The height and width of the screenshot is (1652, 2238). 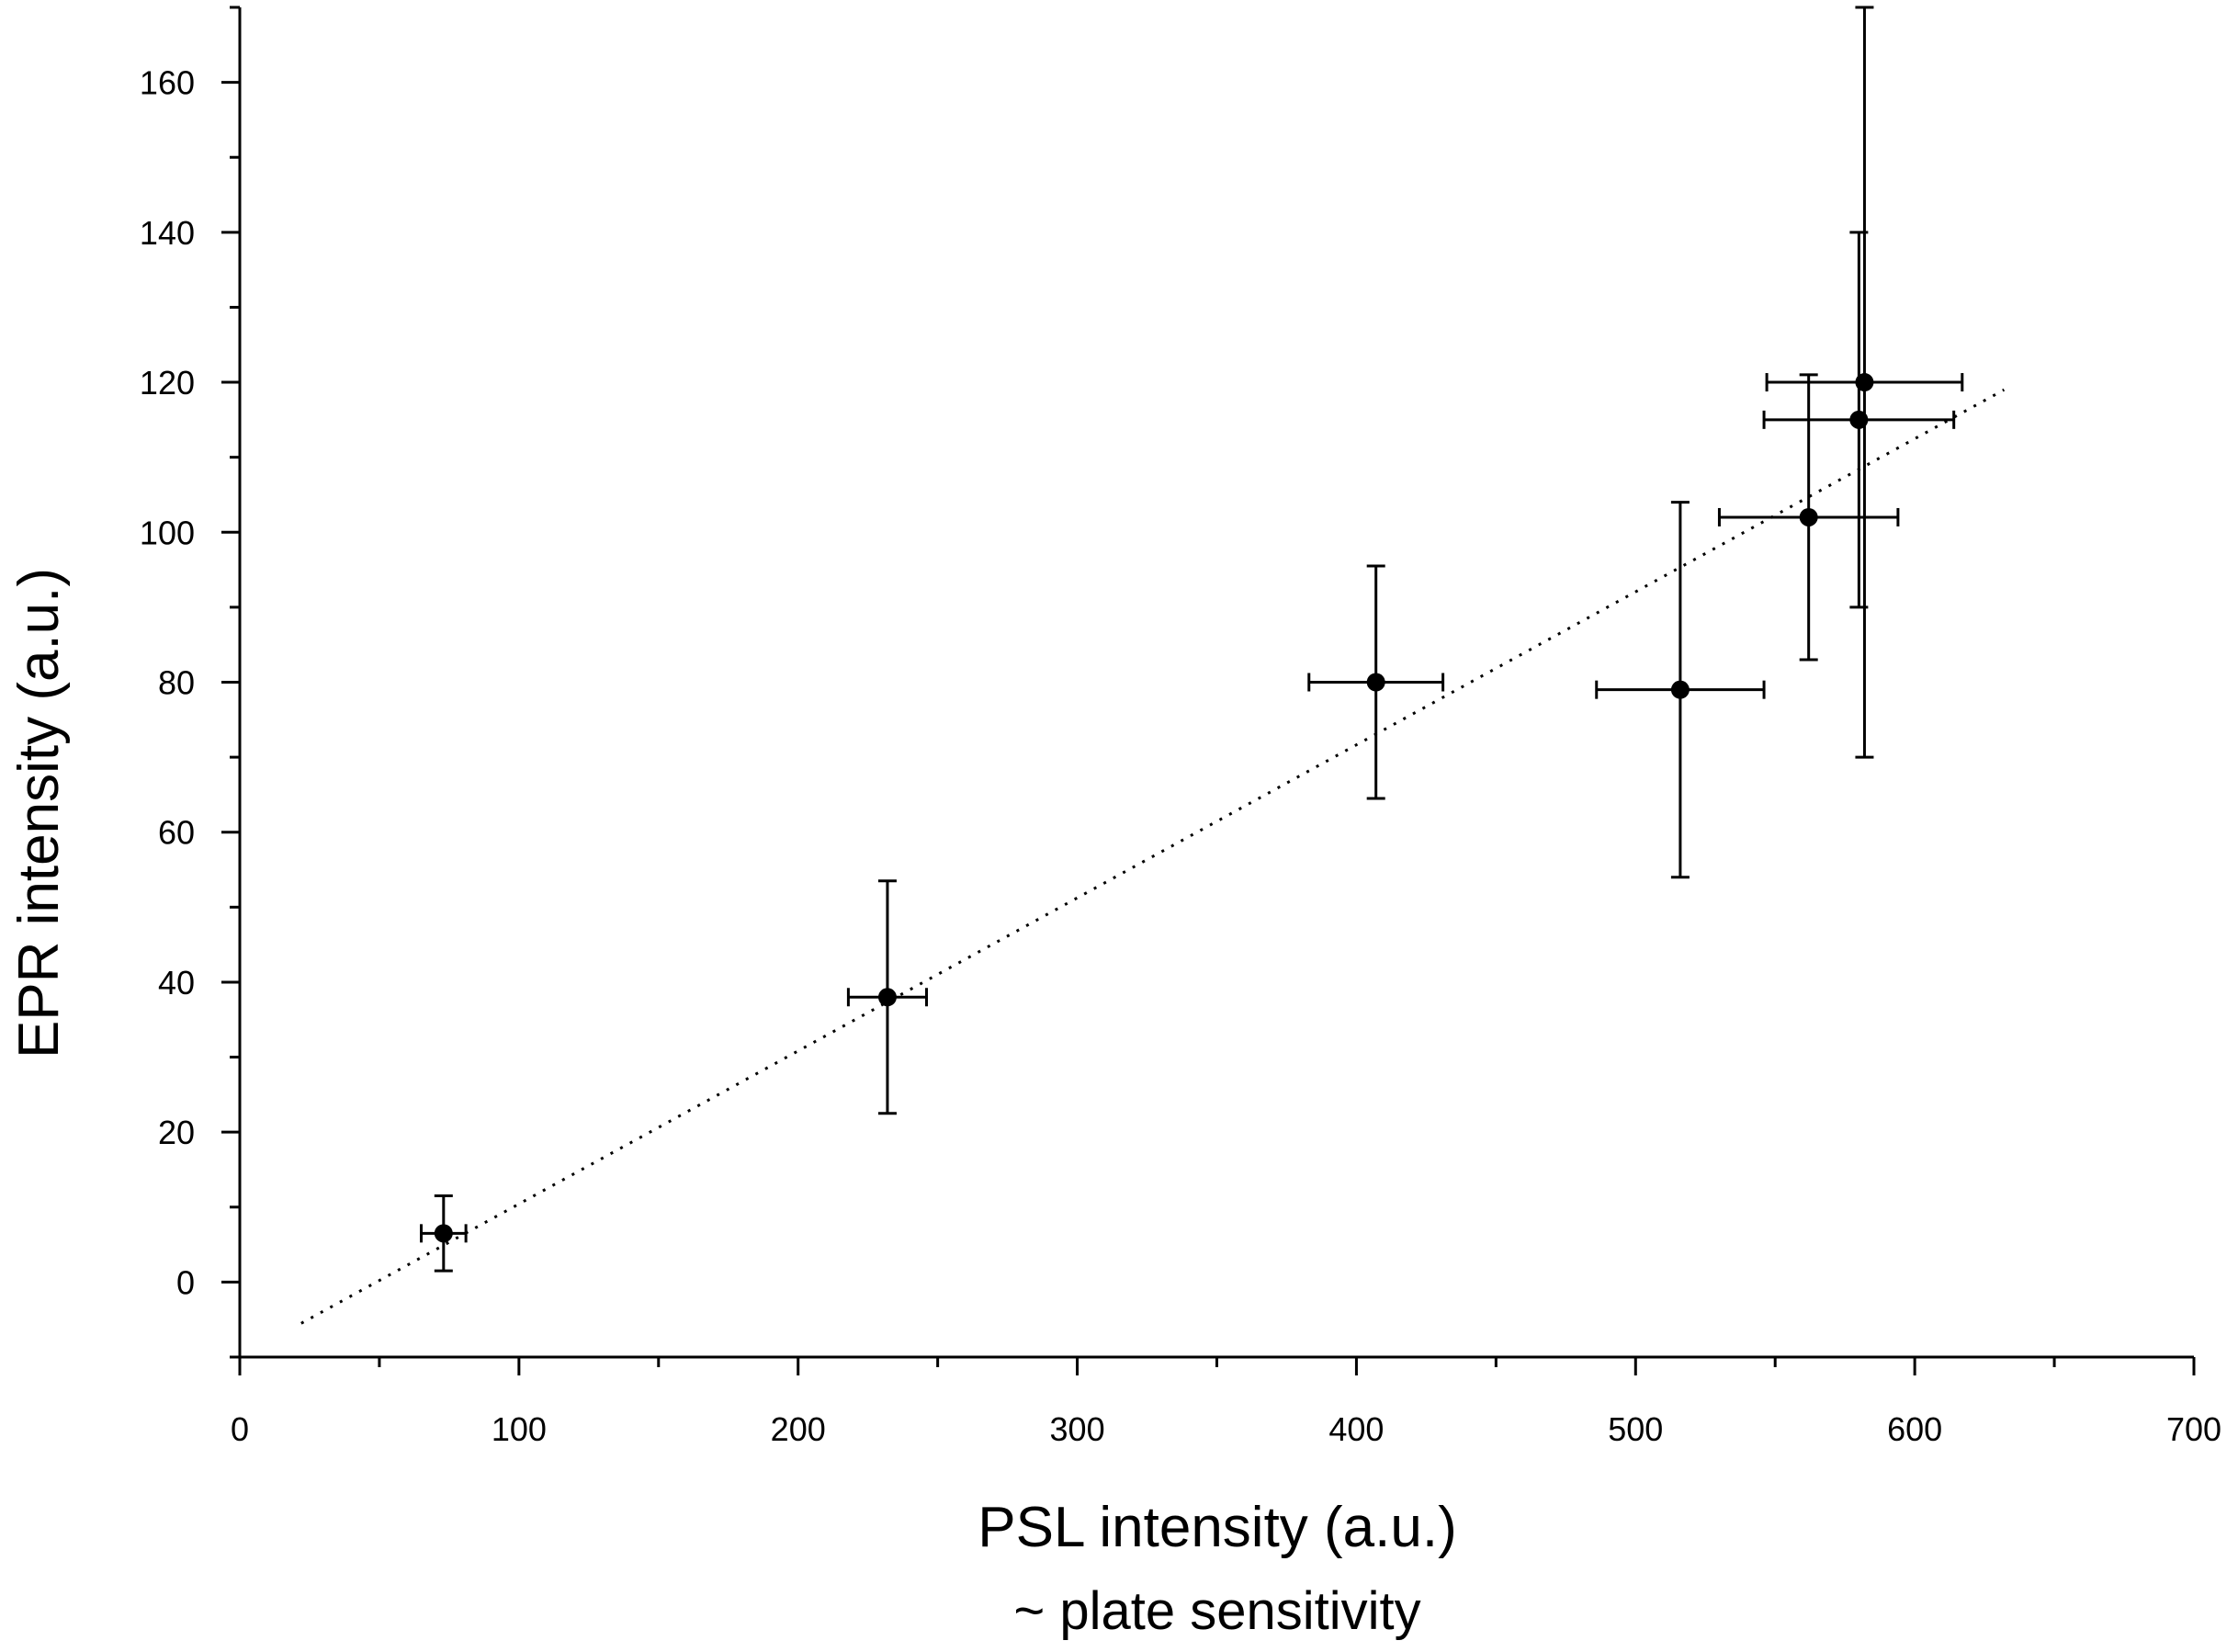 What do you see at coordinates (2194, 1429) in the screenshot?
I see `x-tick-label: 700` at bounding box center [2194, 1429].